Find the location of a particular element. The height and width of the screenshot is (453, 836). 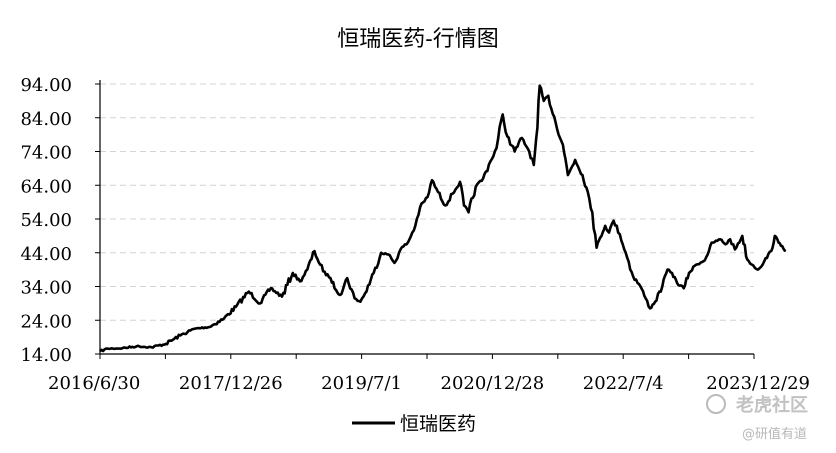

tiger-logo-icon is located at coordinates (716, 404).